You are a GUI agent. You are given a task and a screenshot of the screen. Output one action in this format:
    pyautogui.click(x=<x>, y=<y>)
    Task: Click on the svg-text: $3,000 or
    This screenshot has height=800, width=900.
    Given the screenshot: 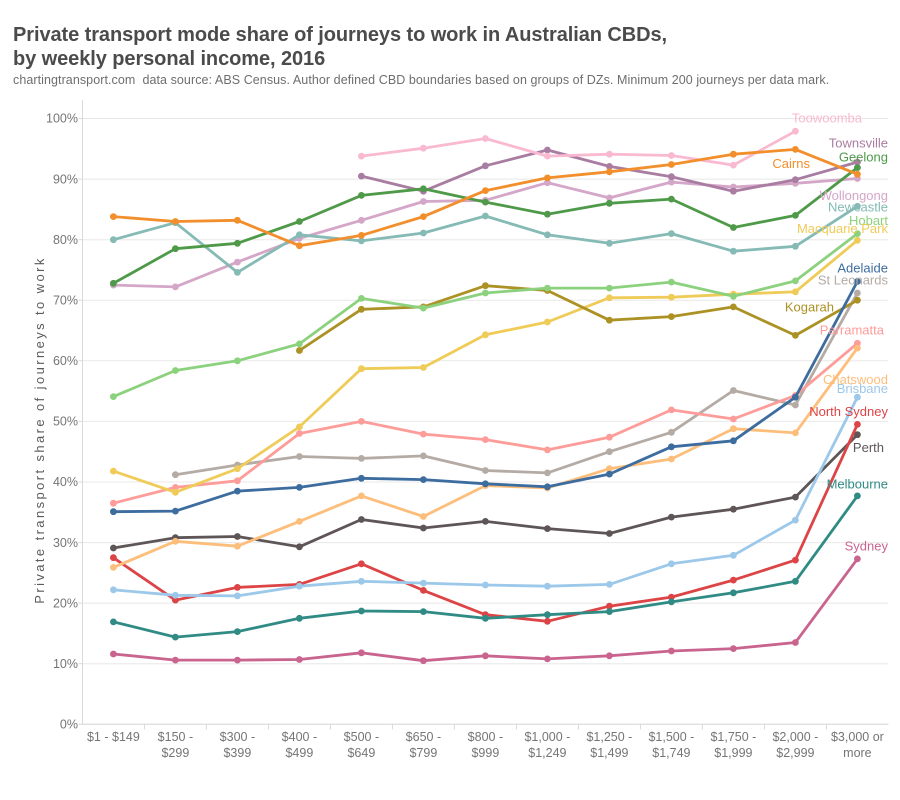 What is the action you would take?
    pyautogui.click(x=857, y=737)
    